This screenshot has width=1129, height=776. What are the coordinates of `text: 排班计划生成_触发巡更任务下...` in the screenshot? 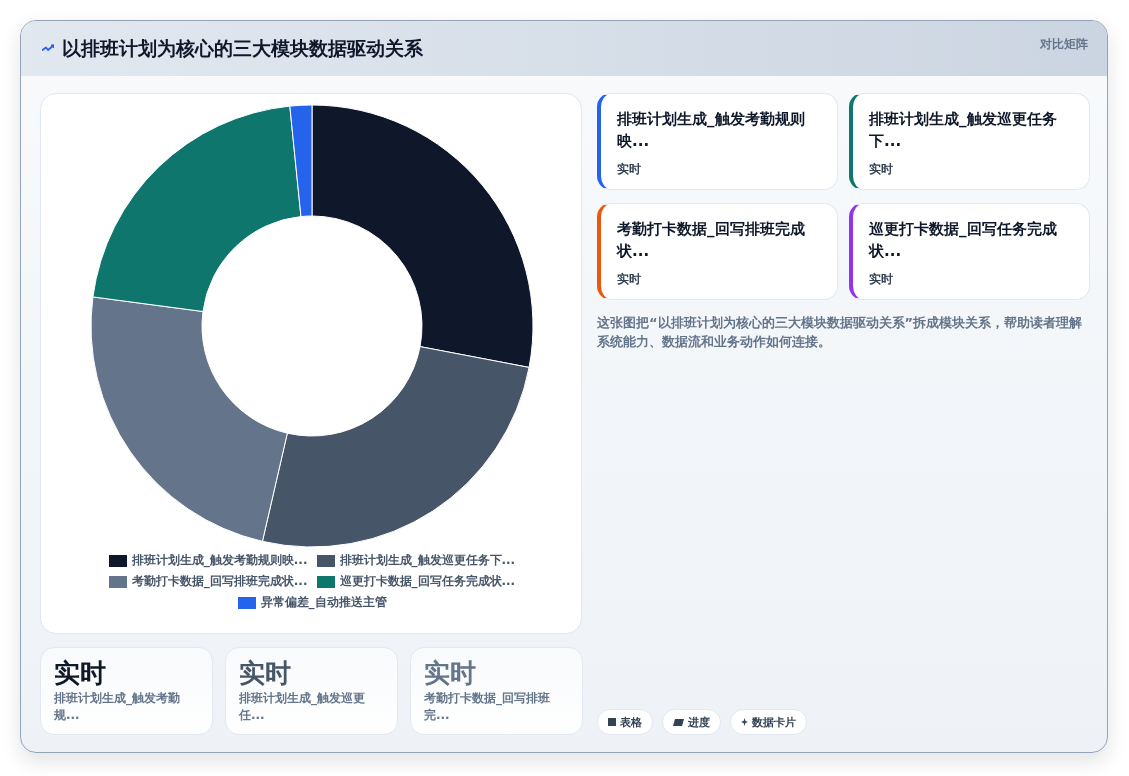 It's located at (963, 130).